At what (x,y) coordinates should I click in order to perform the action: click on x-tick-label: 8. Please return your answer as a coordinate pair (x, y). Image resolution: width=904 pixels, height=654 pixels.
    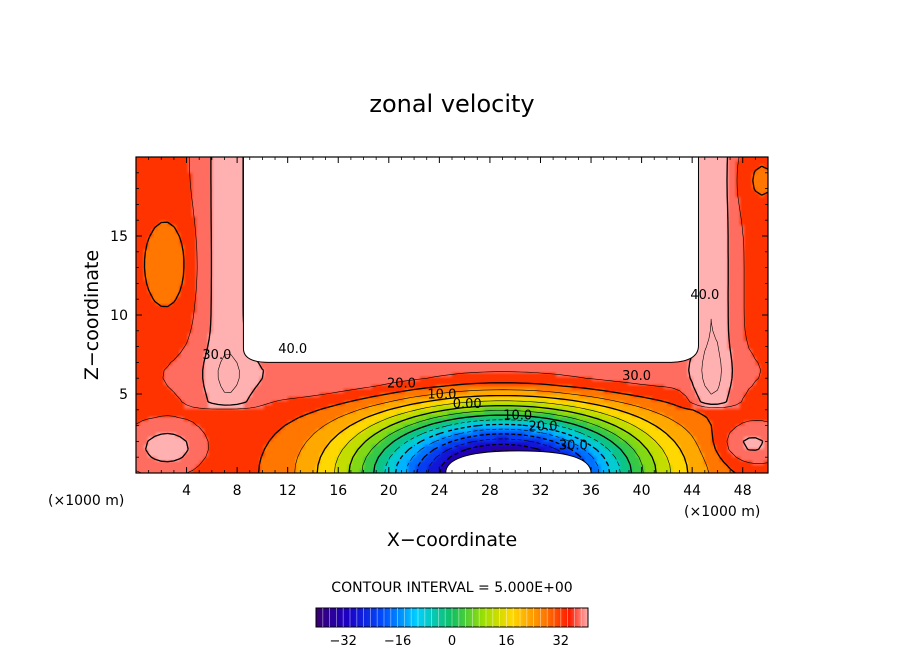
    Looking at the image, I should click on (237, 491).